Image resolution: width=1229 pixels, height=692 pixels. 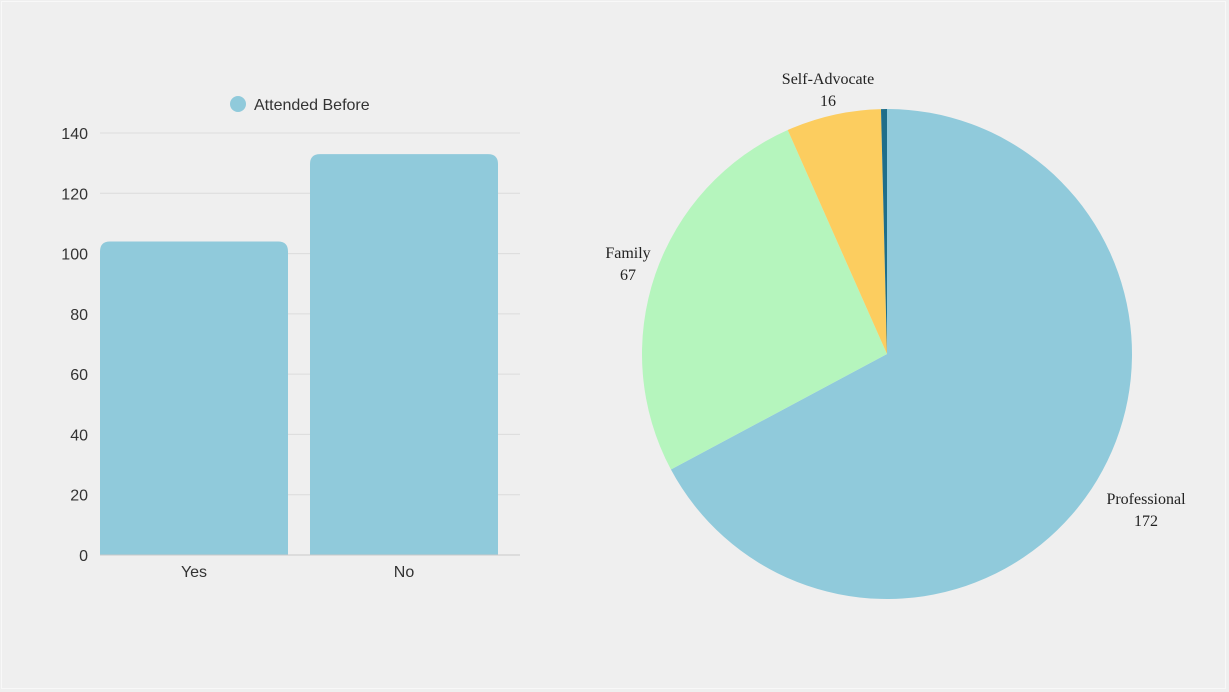 What do you see at coordinates (238, 104) in the screenshot?
I see `legend-marker` at bounding box center [238, 104].